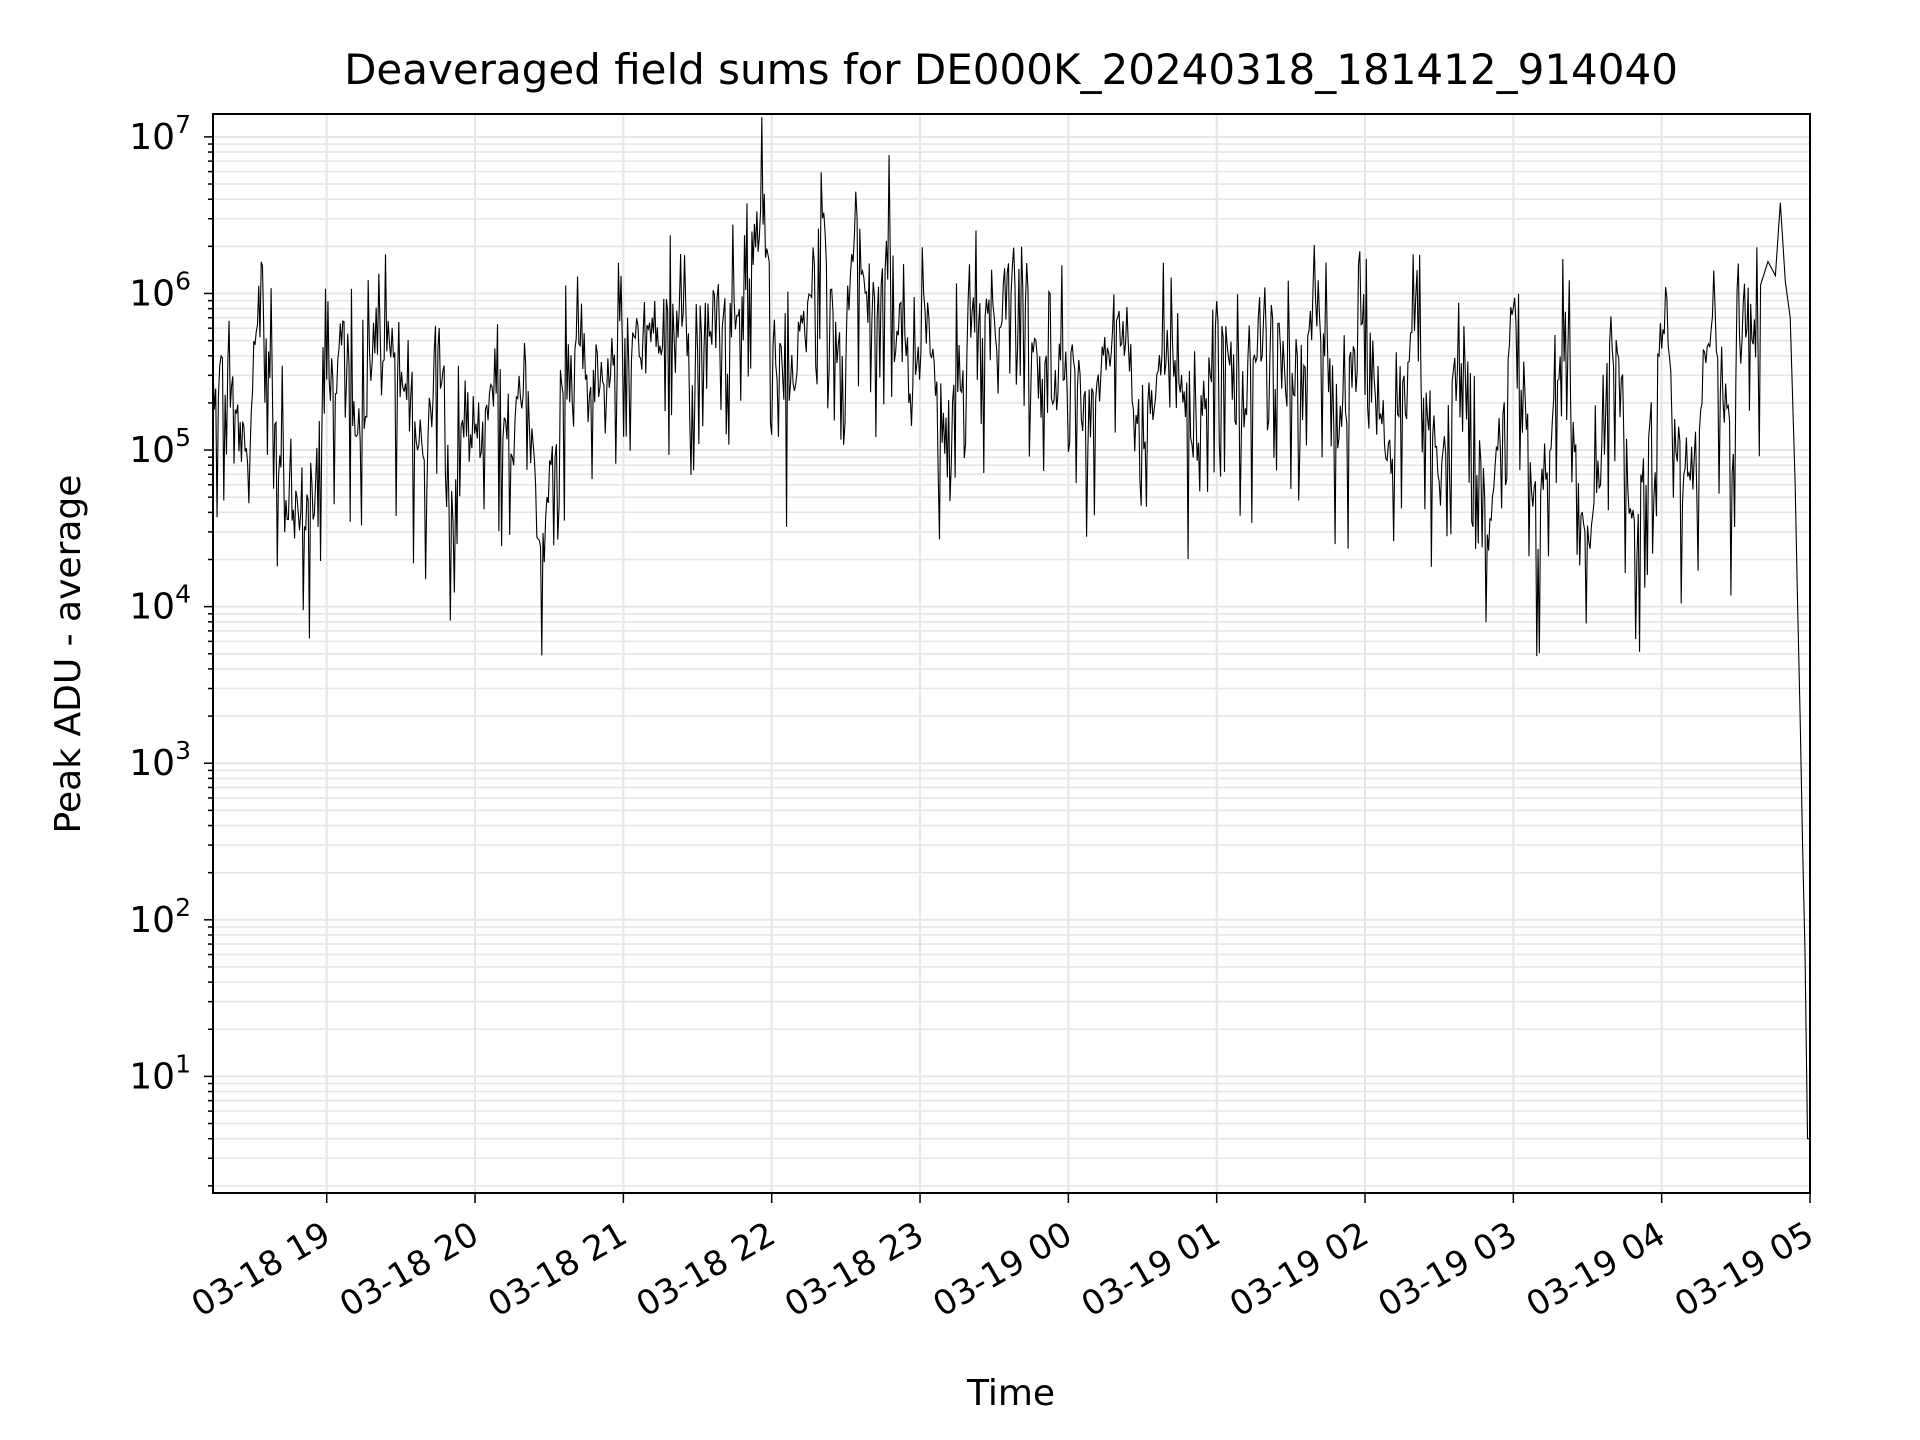 The image size is (1920, 1440). Describe the element at coordinates (160, 447) in the screenshot. I see `y-tick-label: 10⁵` at that location.